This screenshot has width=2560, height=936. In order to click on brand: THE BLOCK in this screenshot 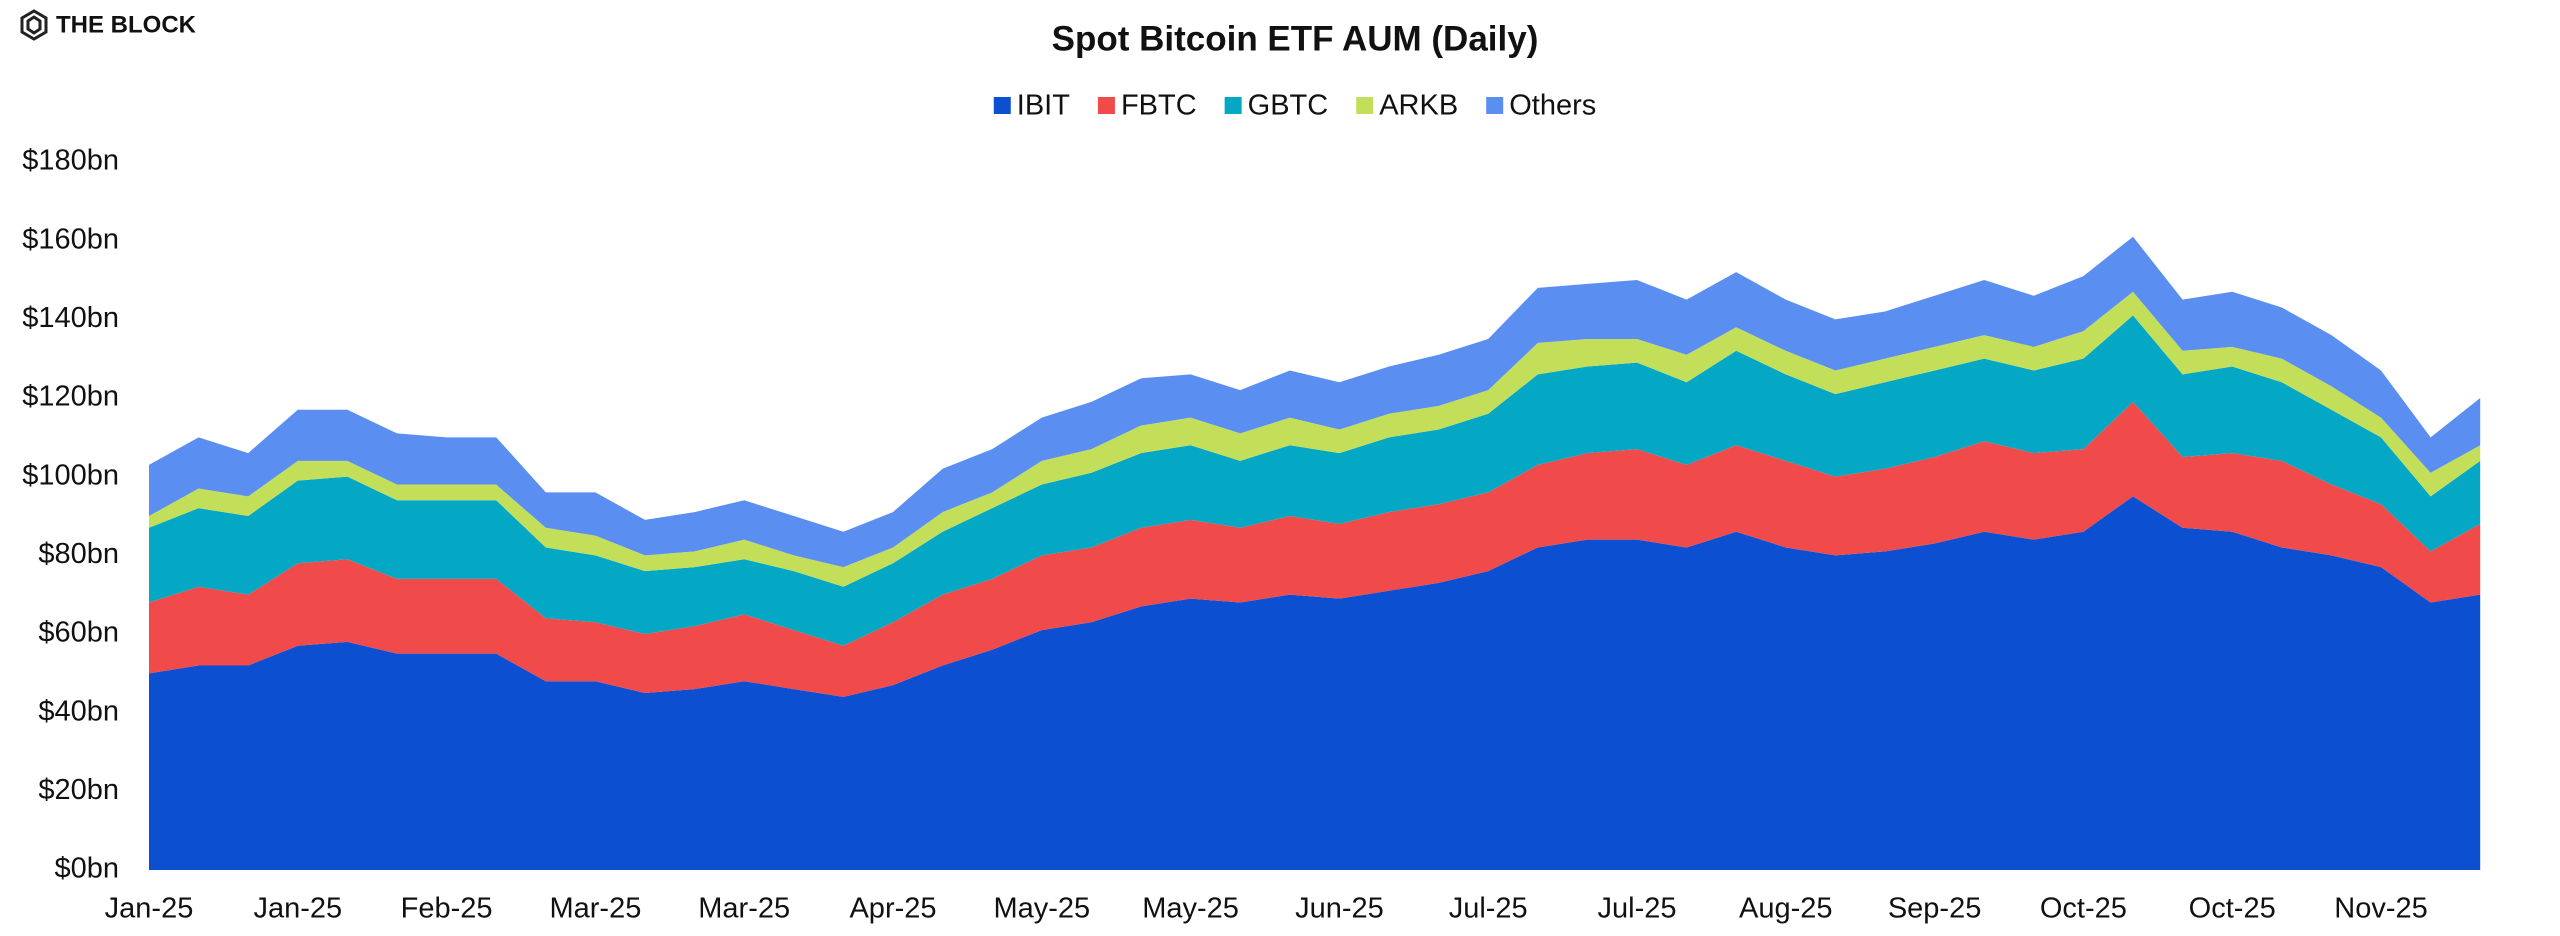, I will do `click(126, 24)`.